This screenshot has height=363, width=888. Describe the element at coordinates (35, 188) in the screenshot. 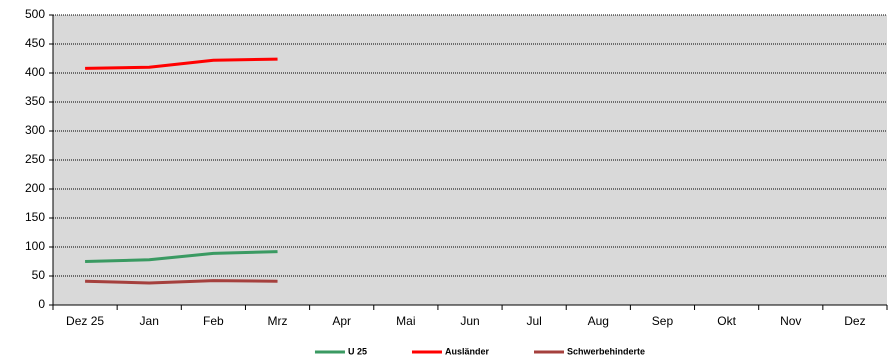

I see `y-tick-label: 200` at that location.